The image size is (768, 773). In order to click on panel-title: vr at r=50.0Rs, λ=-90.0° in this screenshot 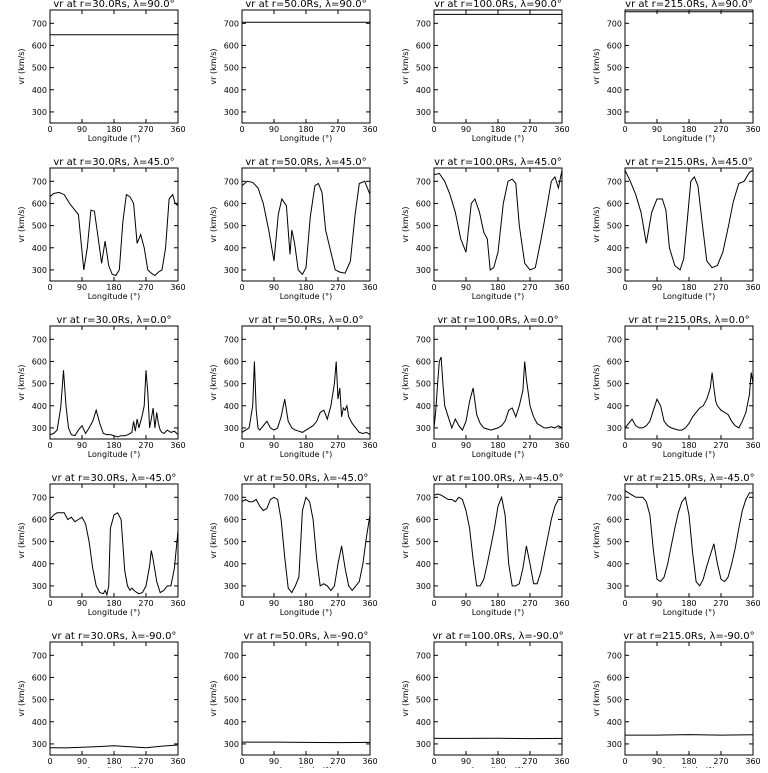, I will do `click(306, 636)`.